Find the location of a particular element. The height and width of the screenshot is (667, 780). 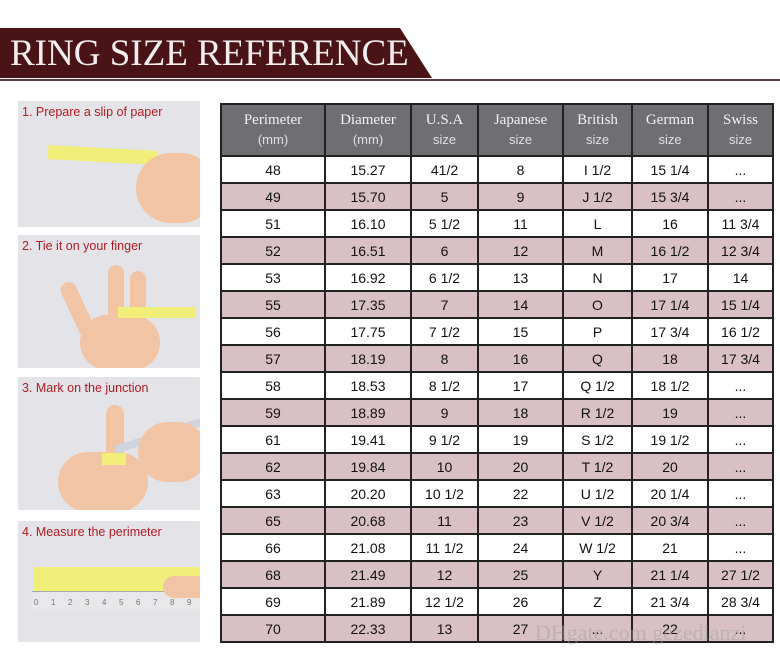

cell-german: 17 is located at coordinates (670, 277).